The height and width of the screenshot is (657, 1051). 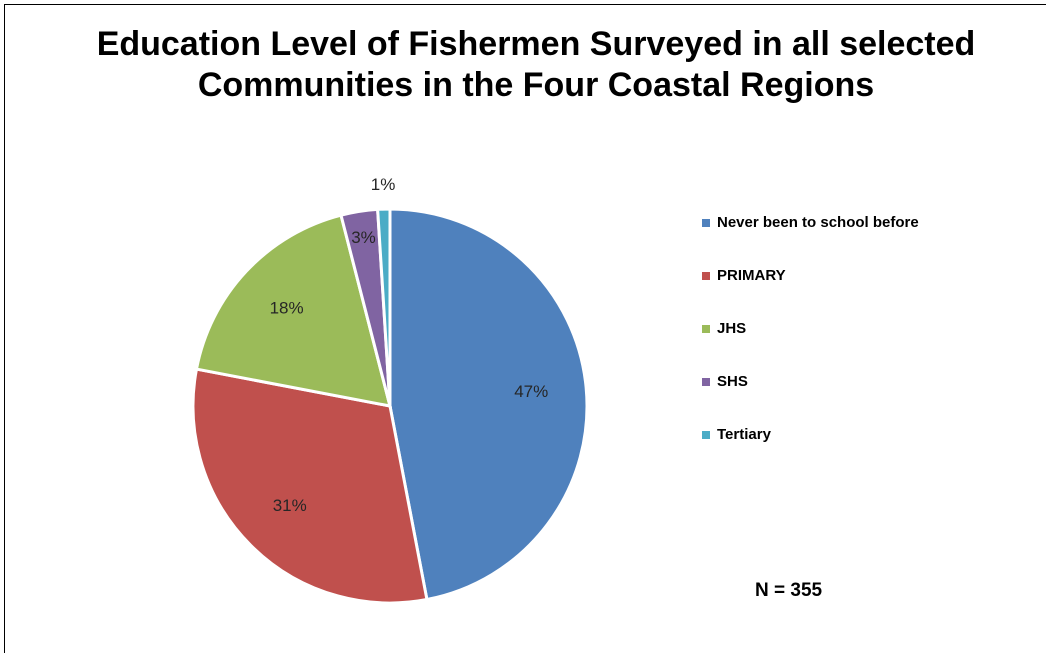 I want to click on data-label-shs: 3%, so click(x=363, y=237).